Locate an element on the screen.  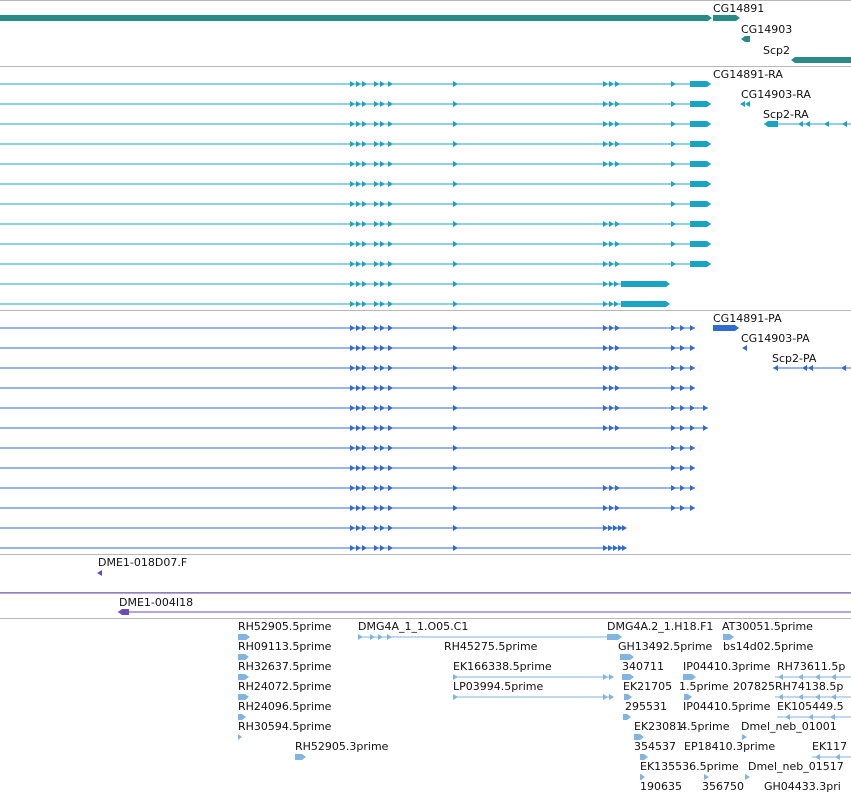
est-label: 340711 is located at coordinates (643, 666).